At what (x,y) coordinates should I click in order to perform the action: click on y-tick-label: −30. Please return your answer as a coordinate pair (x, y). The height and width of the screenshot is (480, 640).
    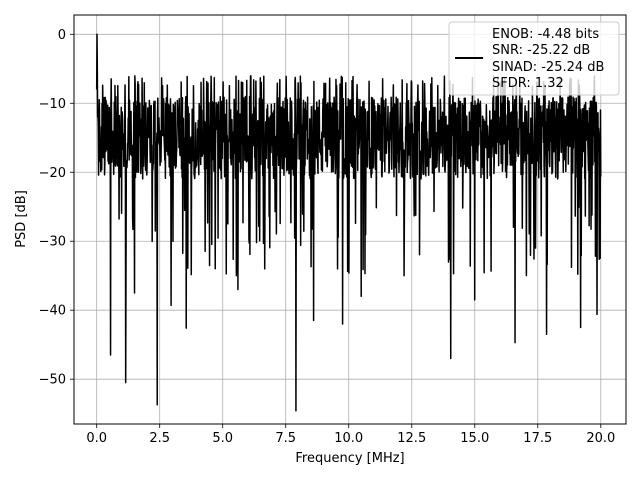
    Looking at the image, I should click on (52, 242).